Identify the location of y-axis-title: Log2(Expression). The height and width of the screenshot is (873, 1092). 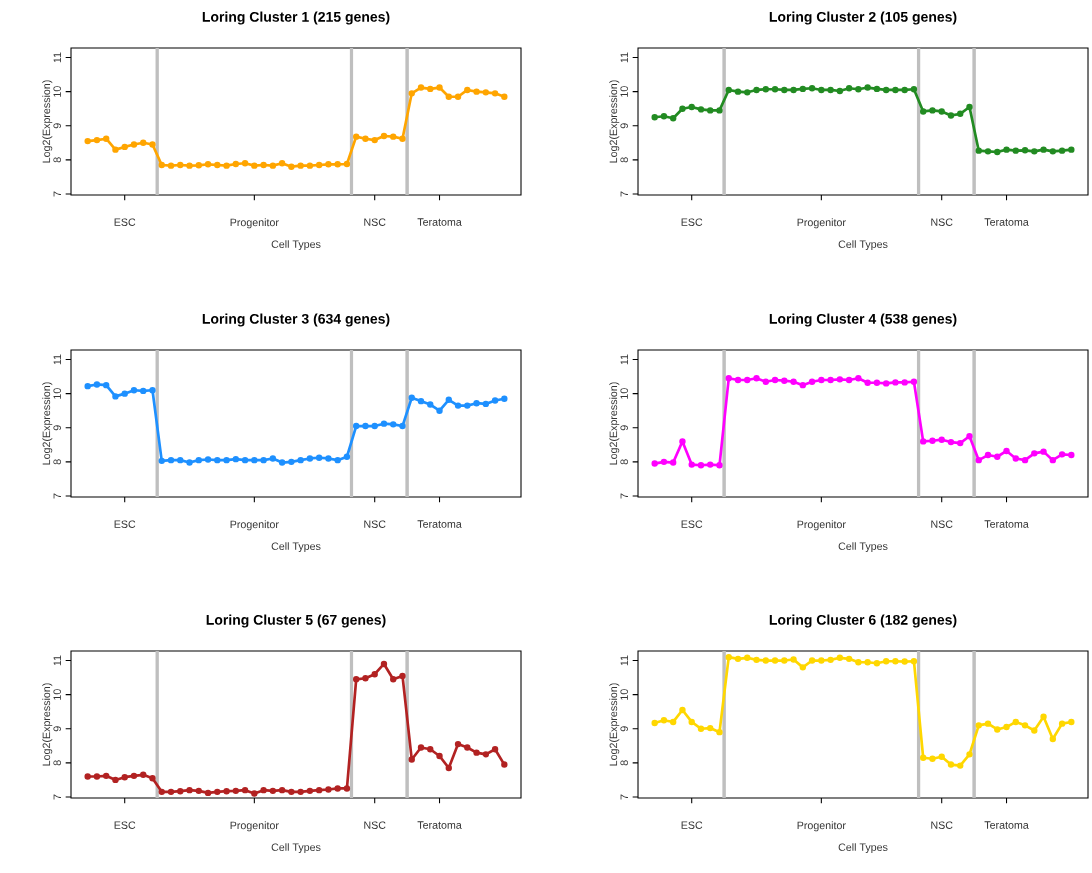
(47, 724).